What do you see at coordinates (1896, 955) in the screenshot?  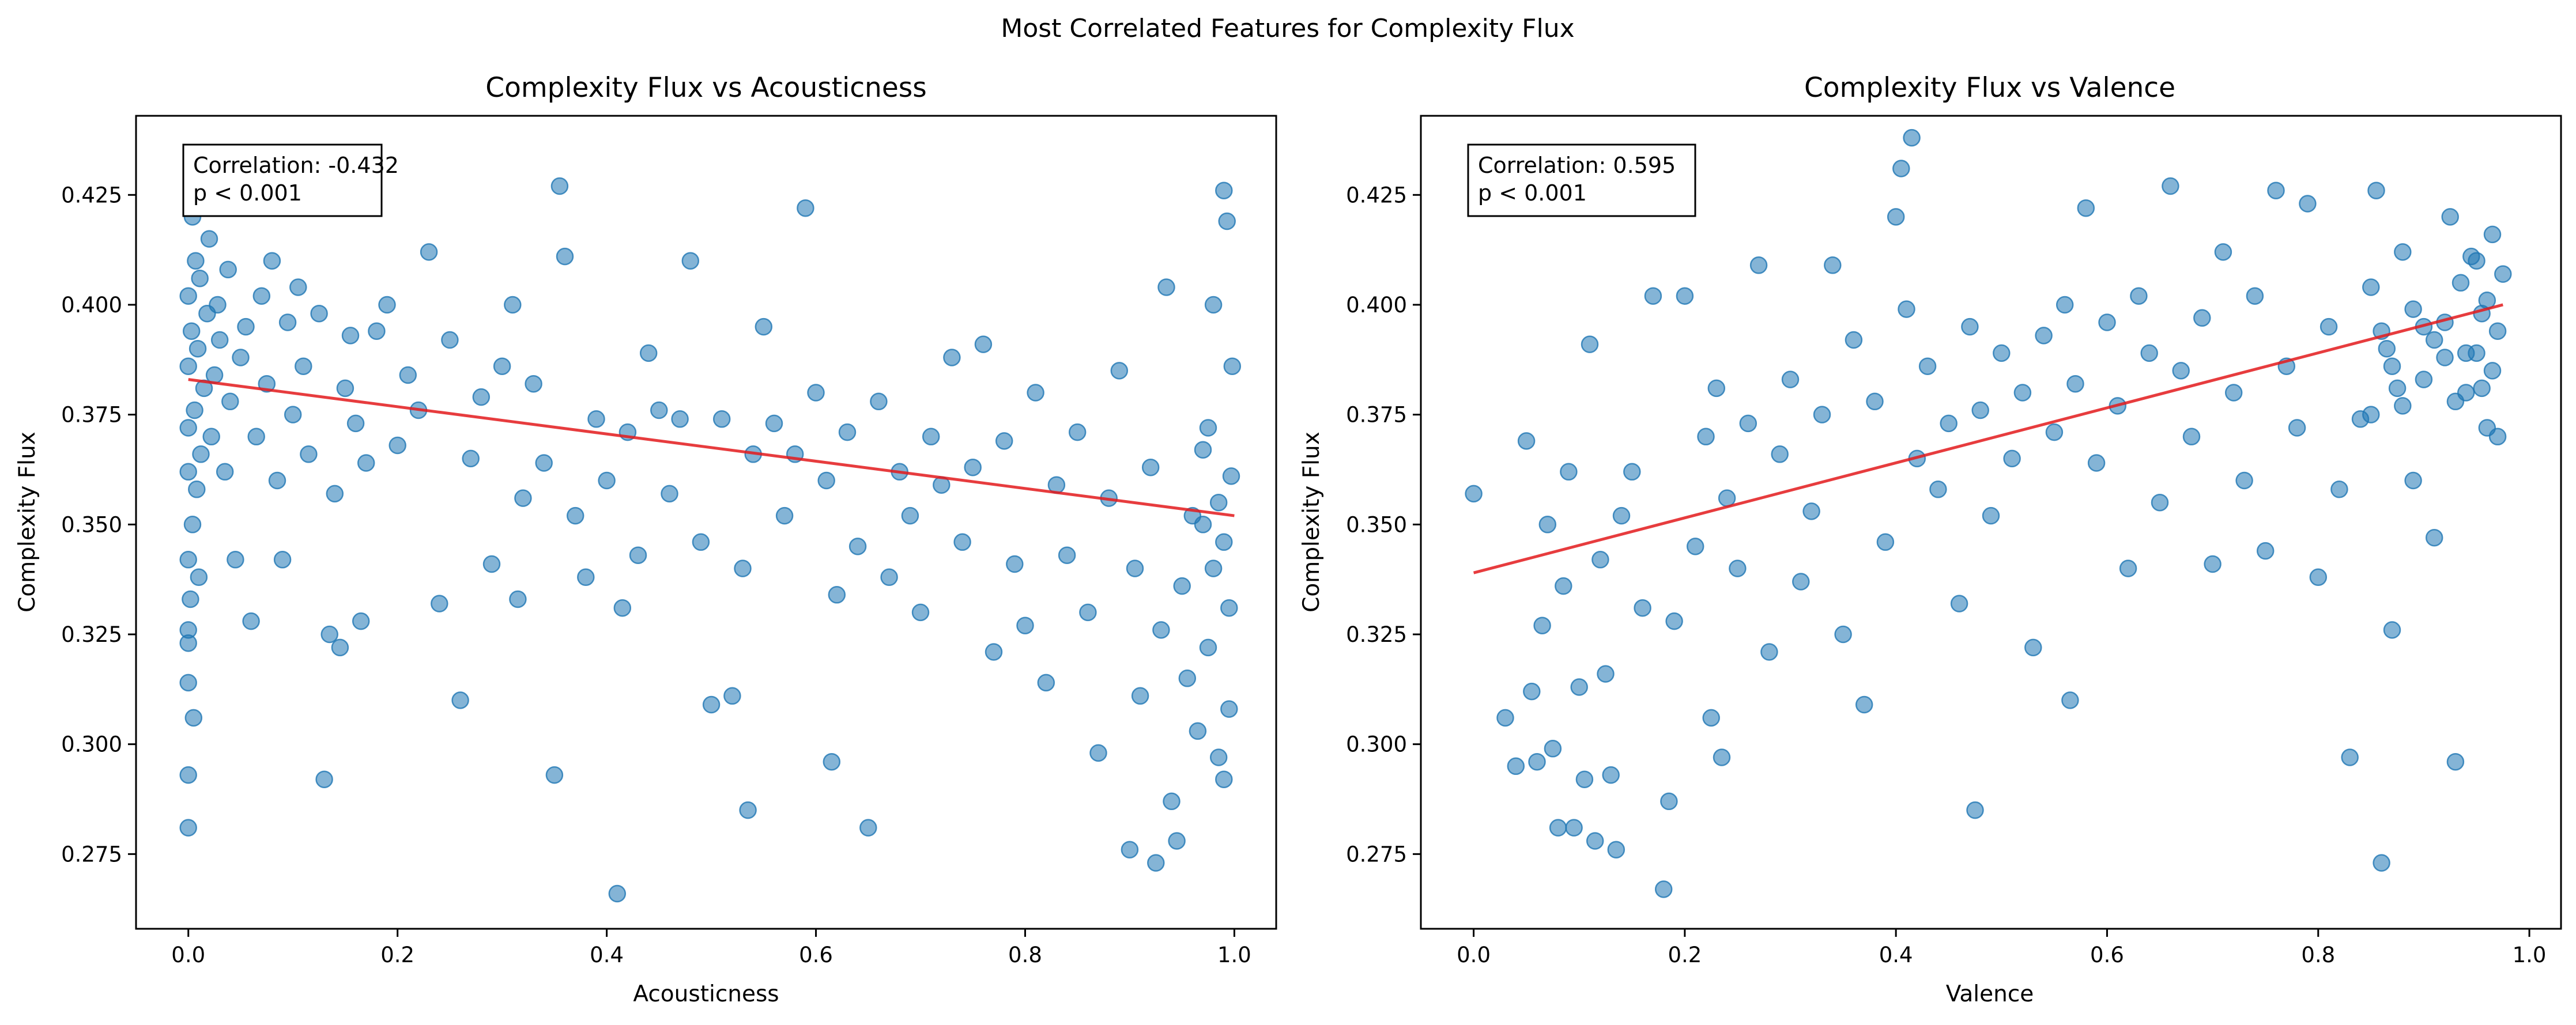 I see `x-tick-label: 0.4` at bounding box center [1896, 955].